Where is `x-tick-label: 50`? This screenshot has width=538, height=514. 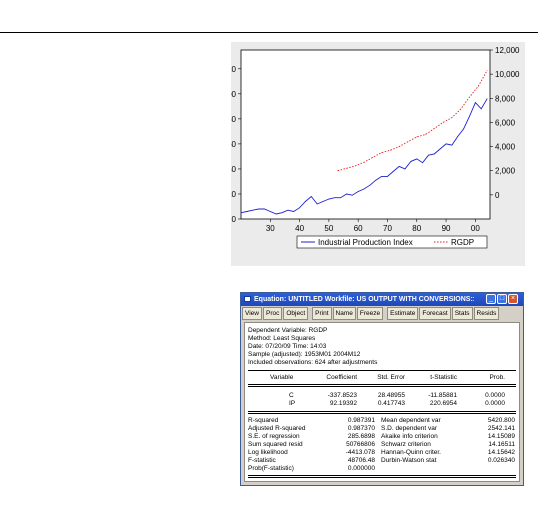 x-tick-label: 50 is located at coordinates (328, 228).